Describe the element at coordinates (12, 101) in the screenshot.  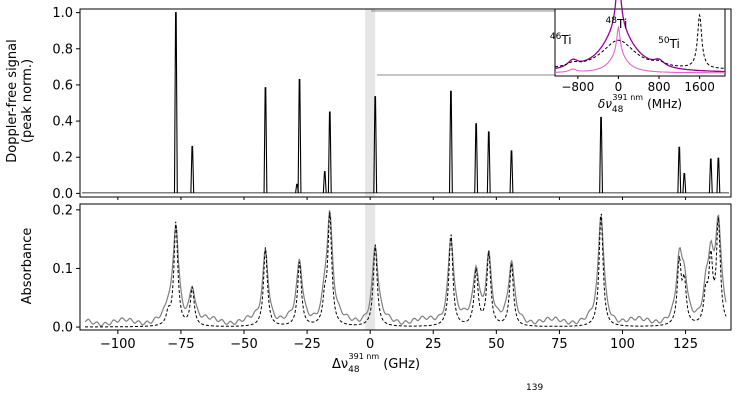
I see `top-ylabel-line1: Doppler-free signal` at that location.